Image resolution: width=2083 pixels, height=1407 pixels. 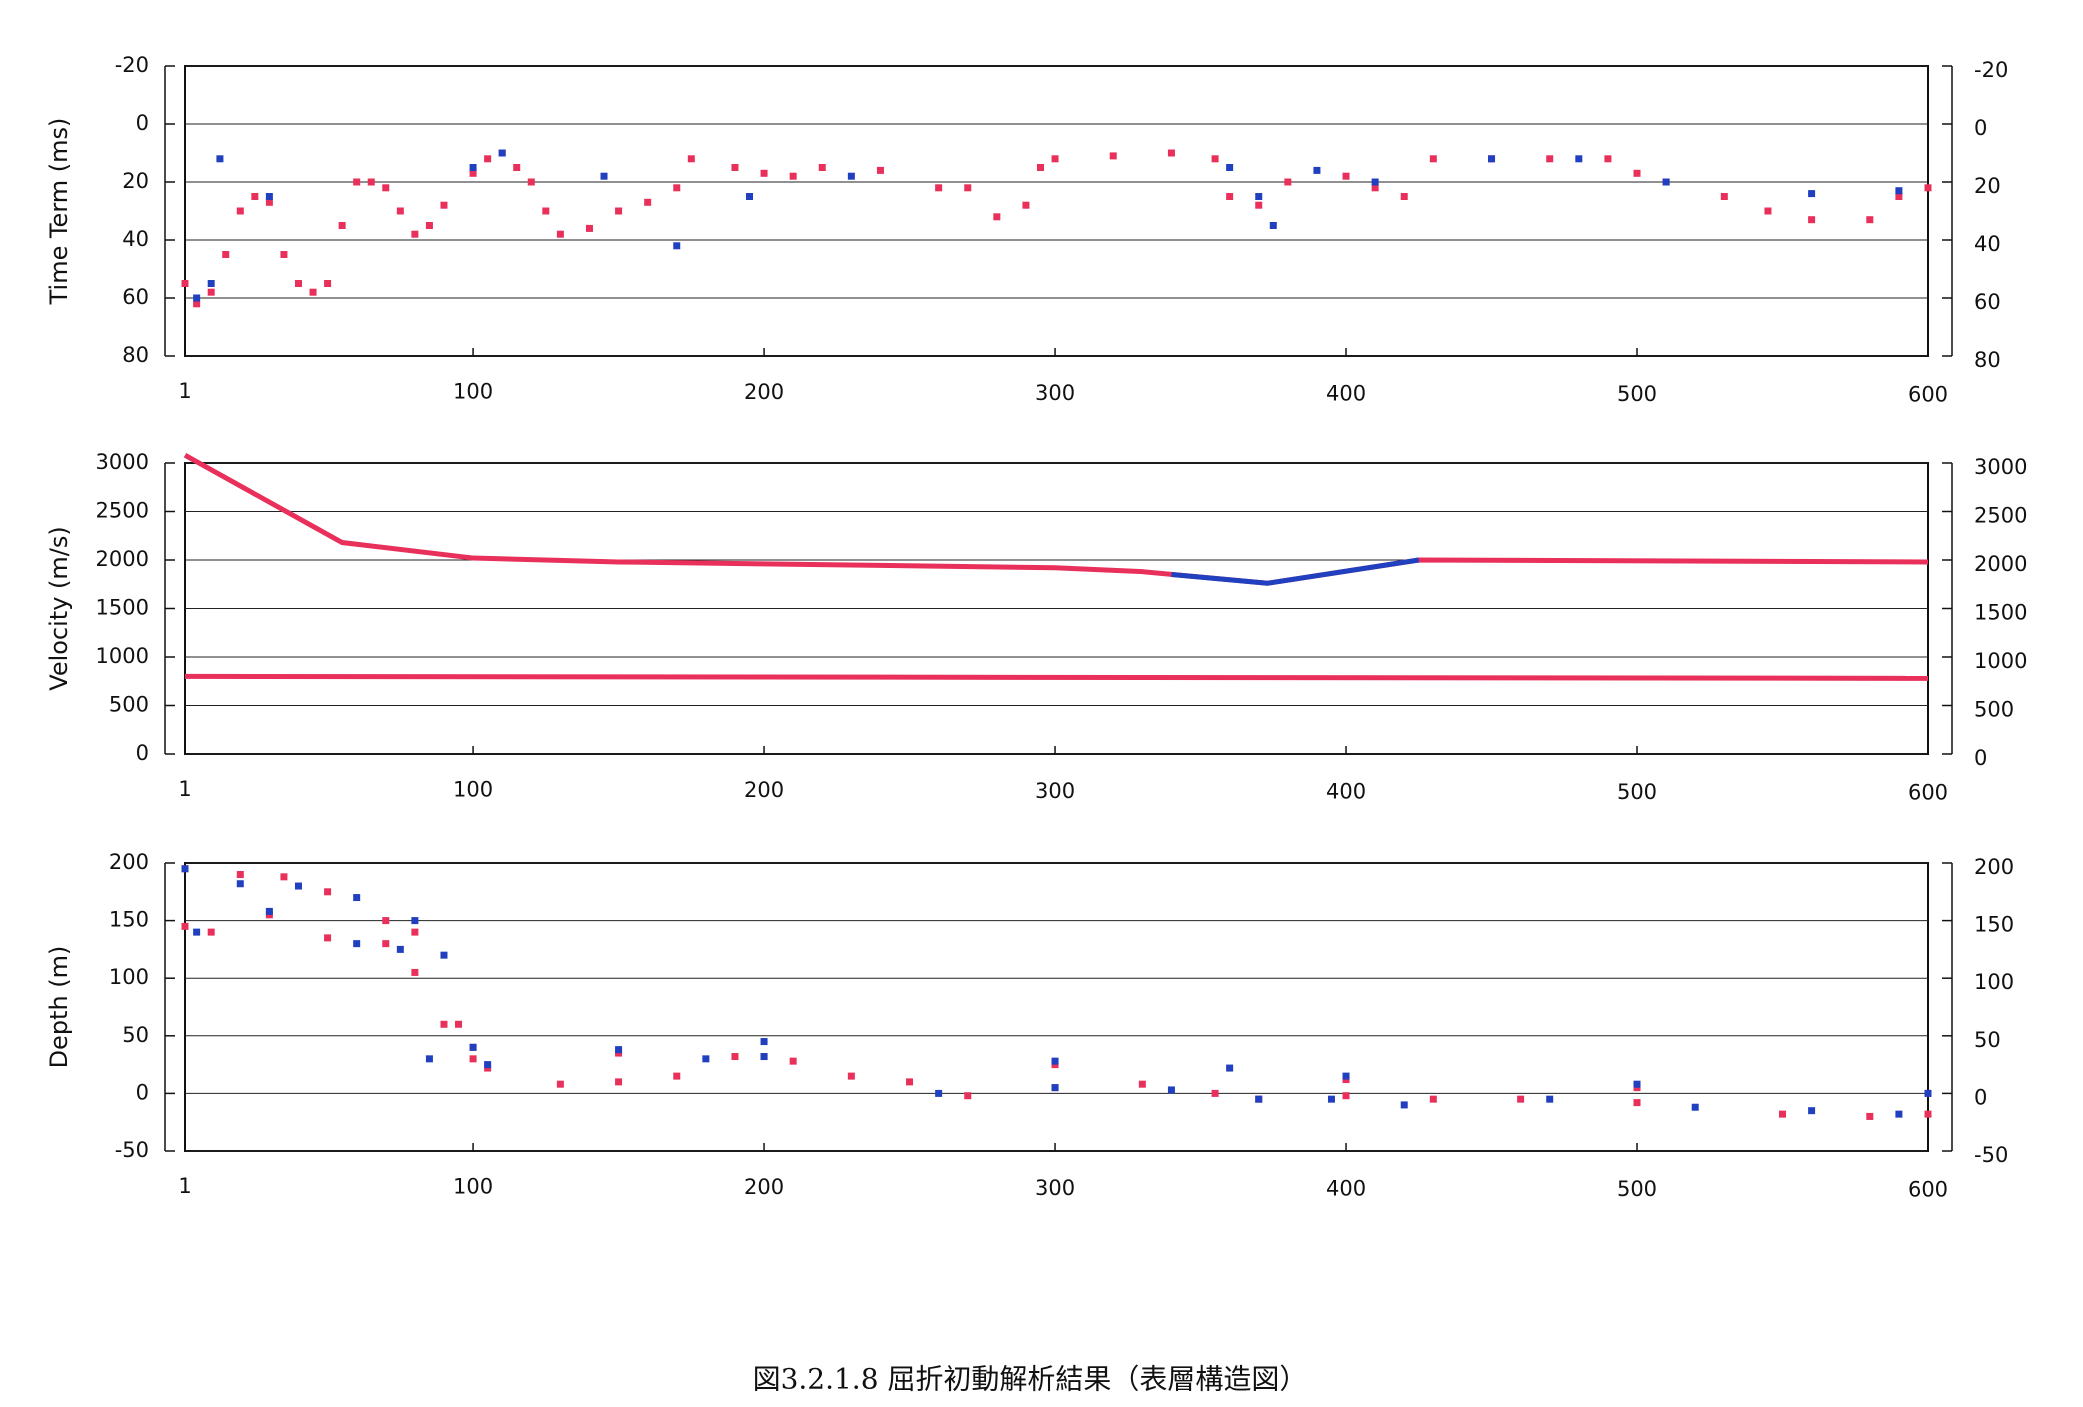 What do you see at coordinates (129, 862) in the screenshot?
I see `y-tick-label: 200` at bounding box center [129, 862].